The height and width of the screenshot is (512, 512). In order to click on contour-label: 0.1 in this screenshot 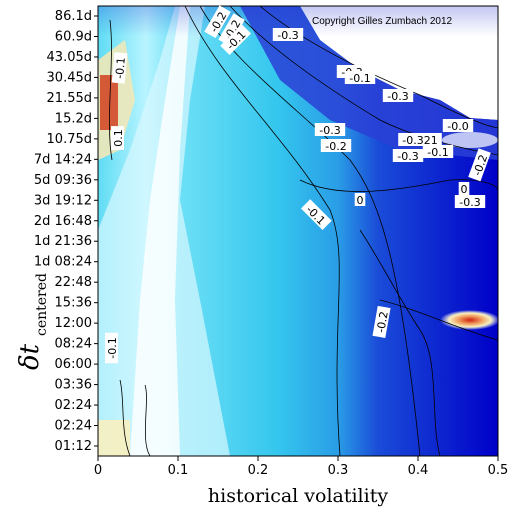, I will do `click(118, 138)`.